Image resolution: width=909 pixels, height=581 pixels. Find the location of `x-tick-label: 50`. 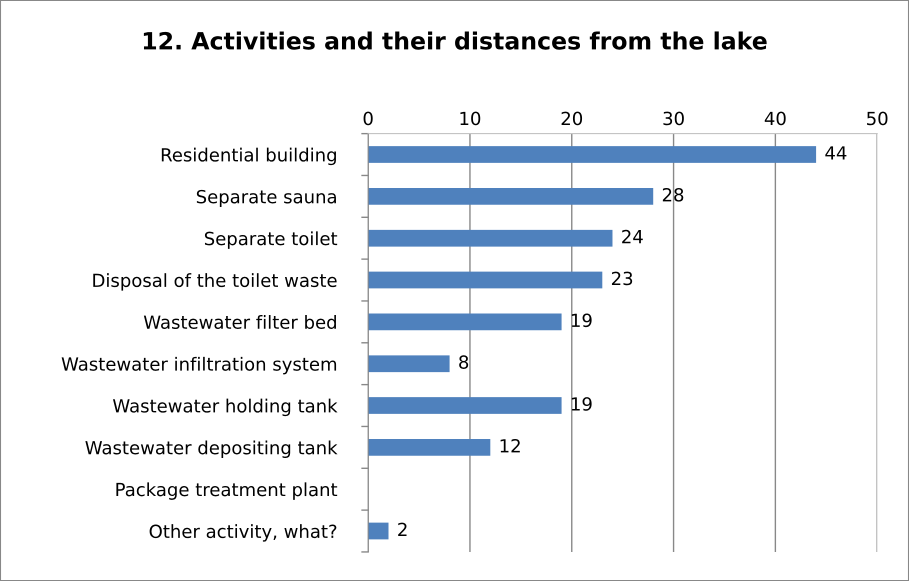

x-tick-label: 50 is located at coordinates (877, 119).